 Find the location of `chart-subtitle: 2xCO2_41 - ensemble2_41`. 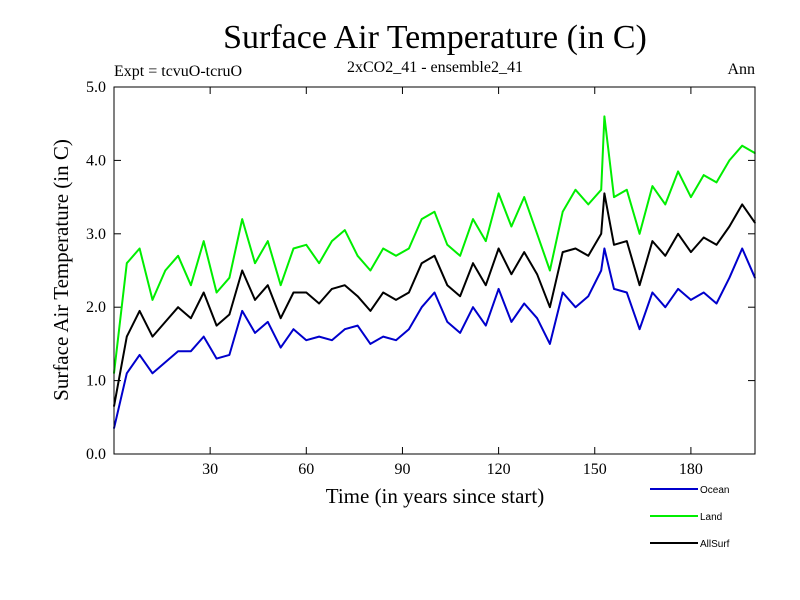

chart-subtitle: 2xCO2_41 - ensemble2_41 is located at coordinates (435, 67).